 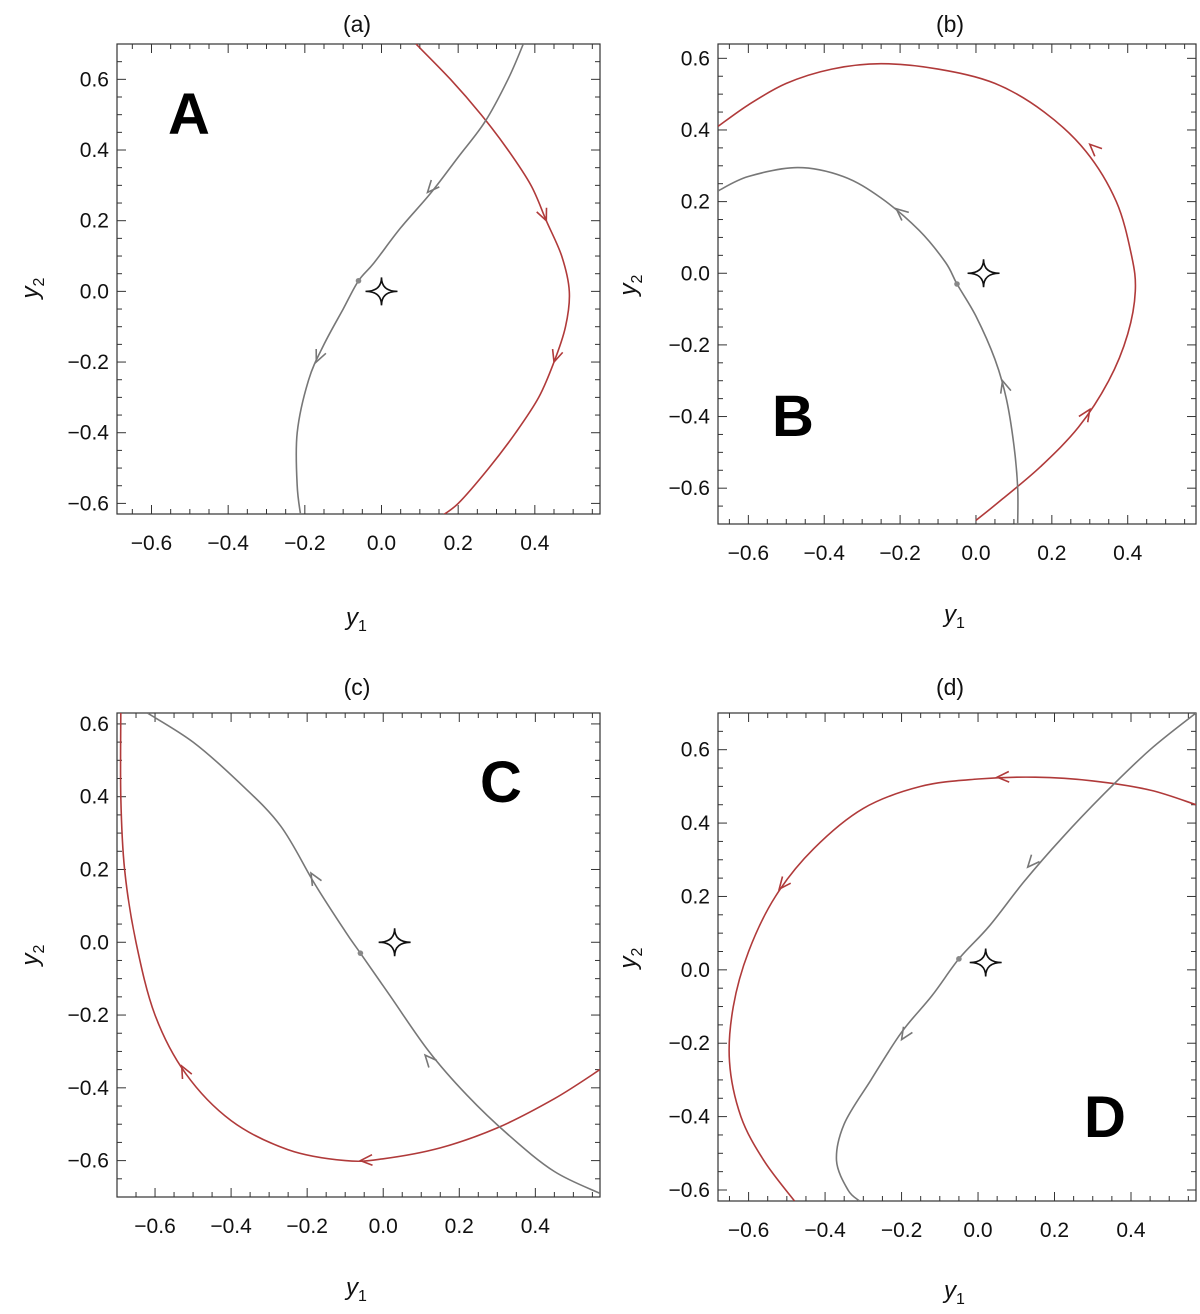 I want to click on panel-a-xlabel: y1, so click(x=355, y=619).